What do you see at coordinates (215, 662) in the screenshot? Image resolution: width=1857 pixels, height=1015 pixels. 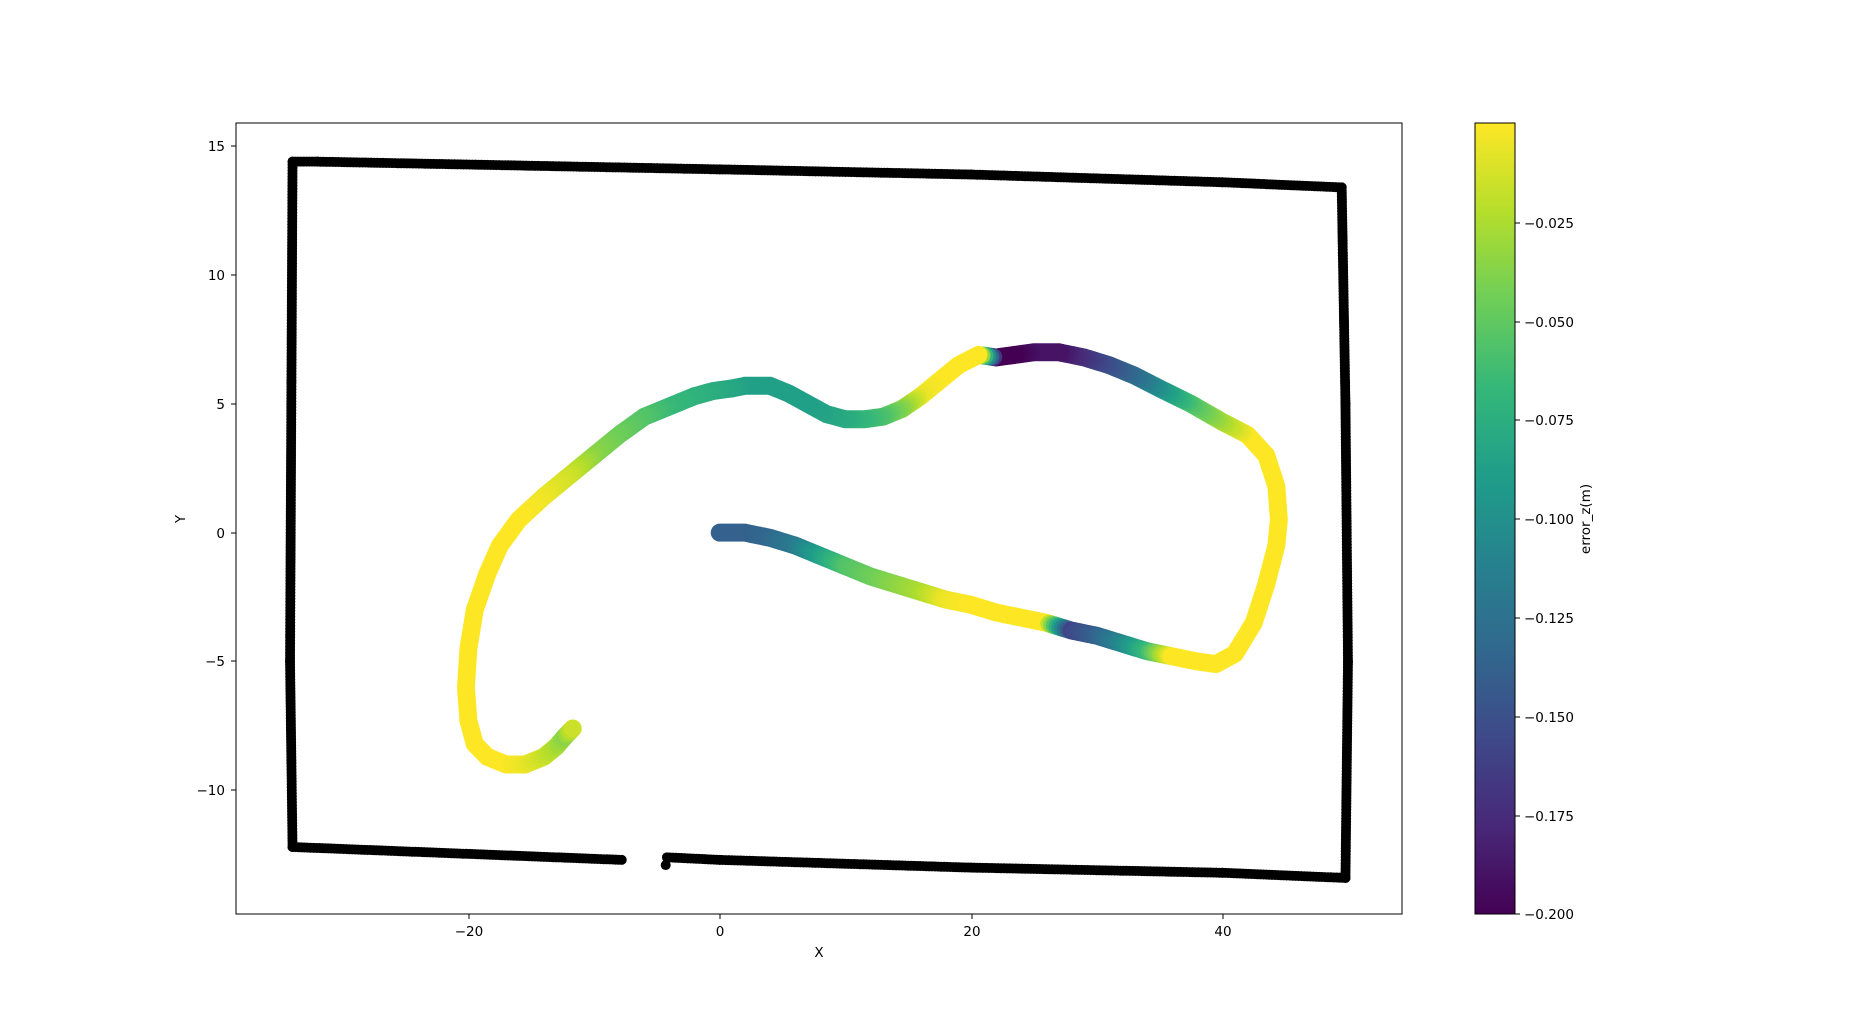 I see `y-tick-label: −5` at bounding box center [215, 662].